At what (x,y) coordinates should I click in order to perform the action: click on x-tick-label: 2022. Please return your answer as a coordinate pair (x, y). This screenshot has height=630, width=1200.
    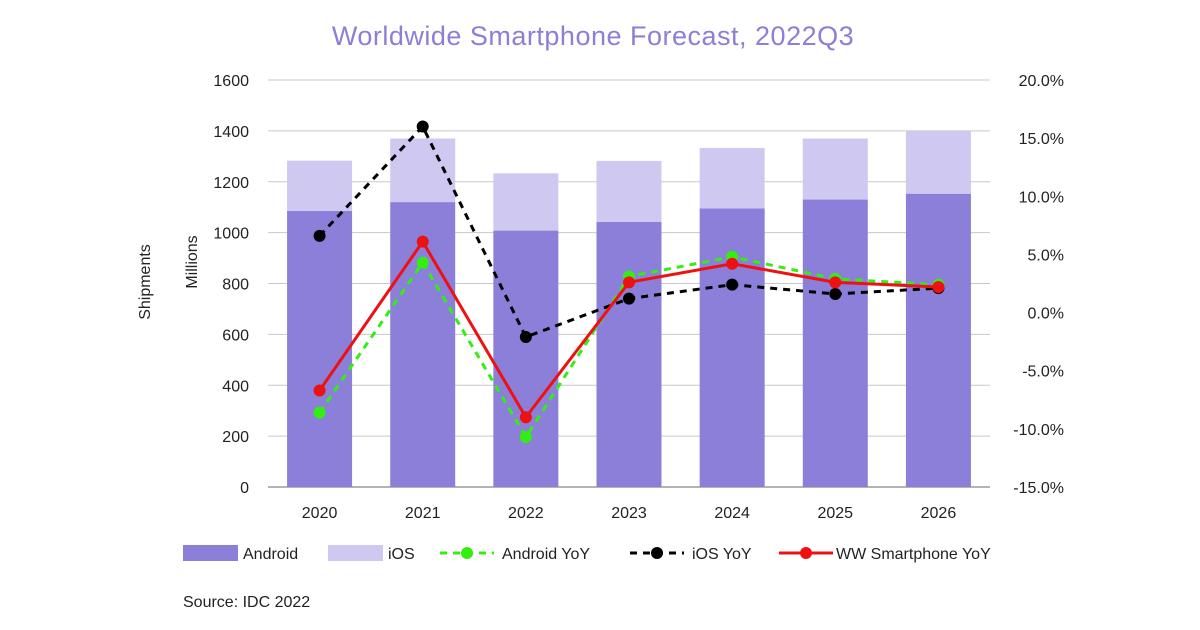
    Looking at the image, I should click on (526, 513).